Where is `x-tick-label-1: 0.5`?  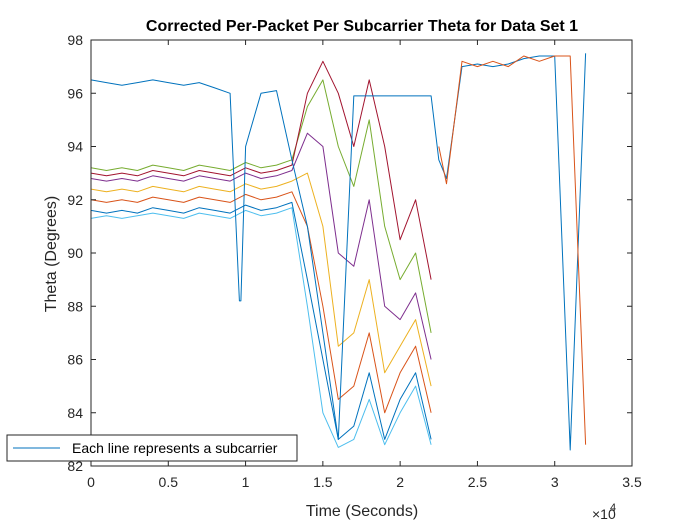 x-tick-label-1: 0.5 is located at coordinates (169, 482).